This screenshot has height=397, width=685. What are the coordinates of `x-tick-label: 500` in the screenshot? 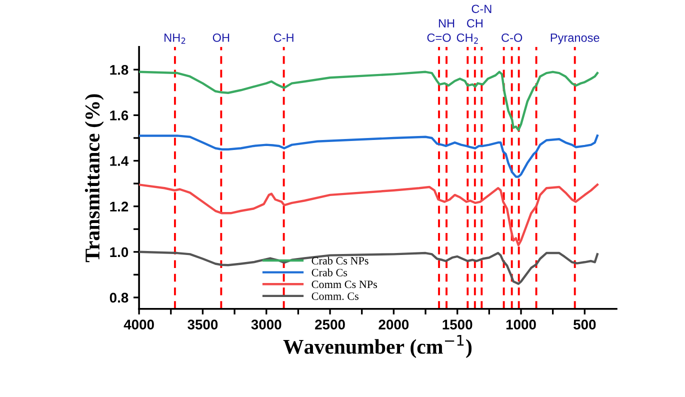 It's located at (585, 325).